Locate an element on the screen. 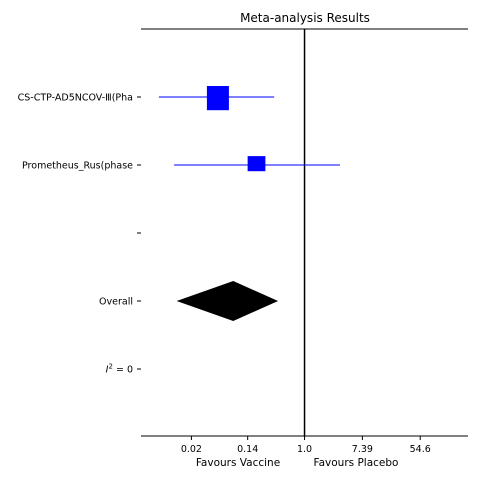 The image size is (480, 480). chart-title: Meta-analysis Results is located at coordinates (305, 18).